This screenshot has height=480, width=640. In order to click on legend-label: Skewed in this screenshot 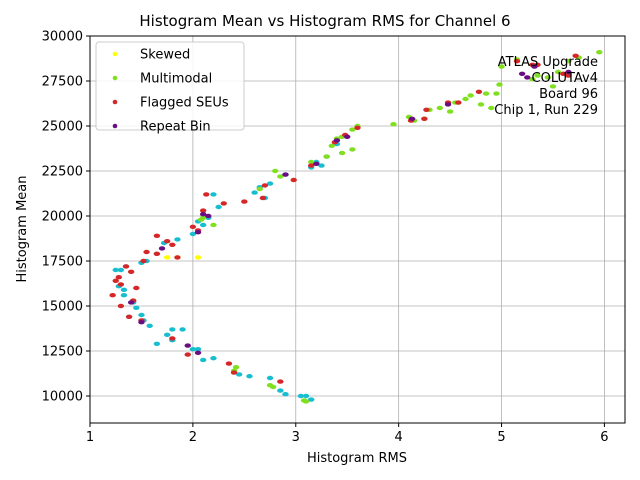, I will do `click(165, 55)`.